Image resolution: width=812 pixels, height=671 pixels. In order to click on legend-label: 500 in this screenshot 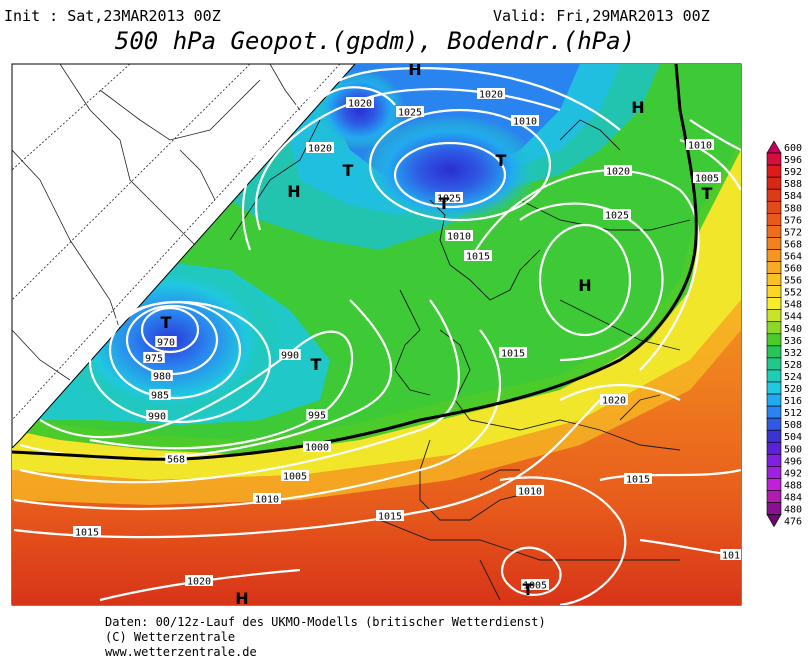, I will do `click(793, 449)`.